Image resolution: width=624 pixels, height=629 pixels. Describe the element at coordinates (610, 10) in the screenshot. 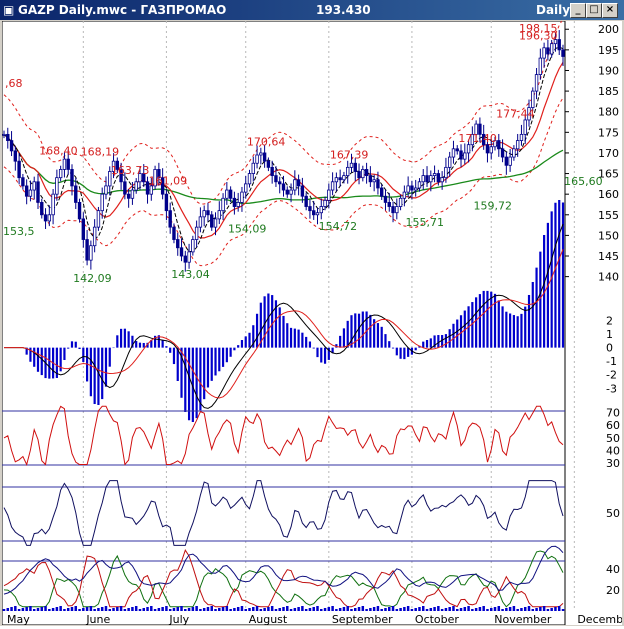

I see `close-button: ×` at that location.